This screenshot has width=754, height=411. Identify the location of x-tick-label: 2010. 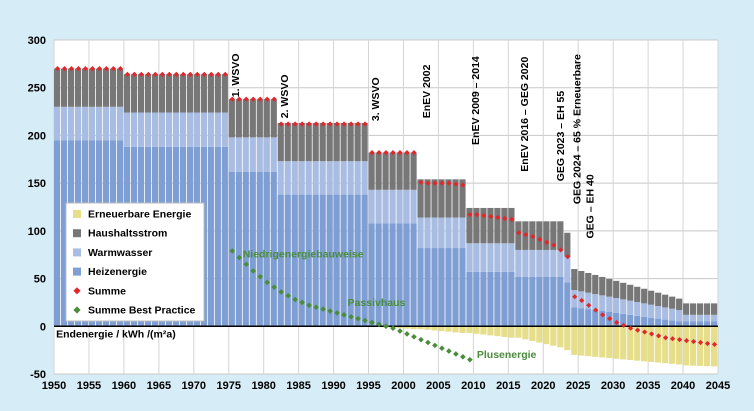
(473, 386).